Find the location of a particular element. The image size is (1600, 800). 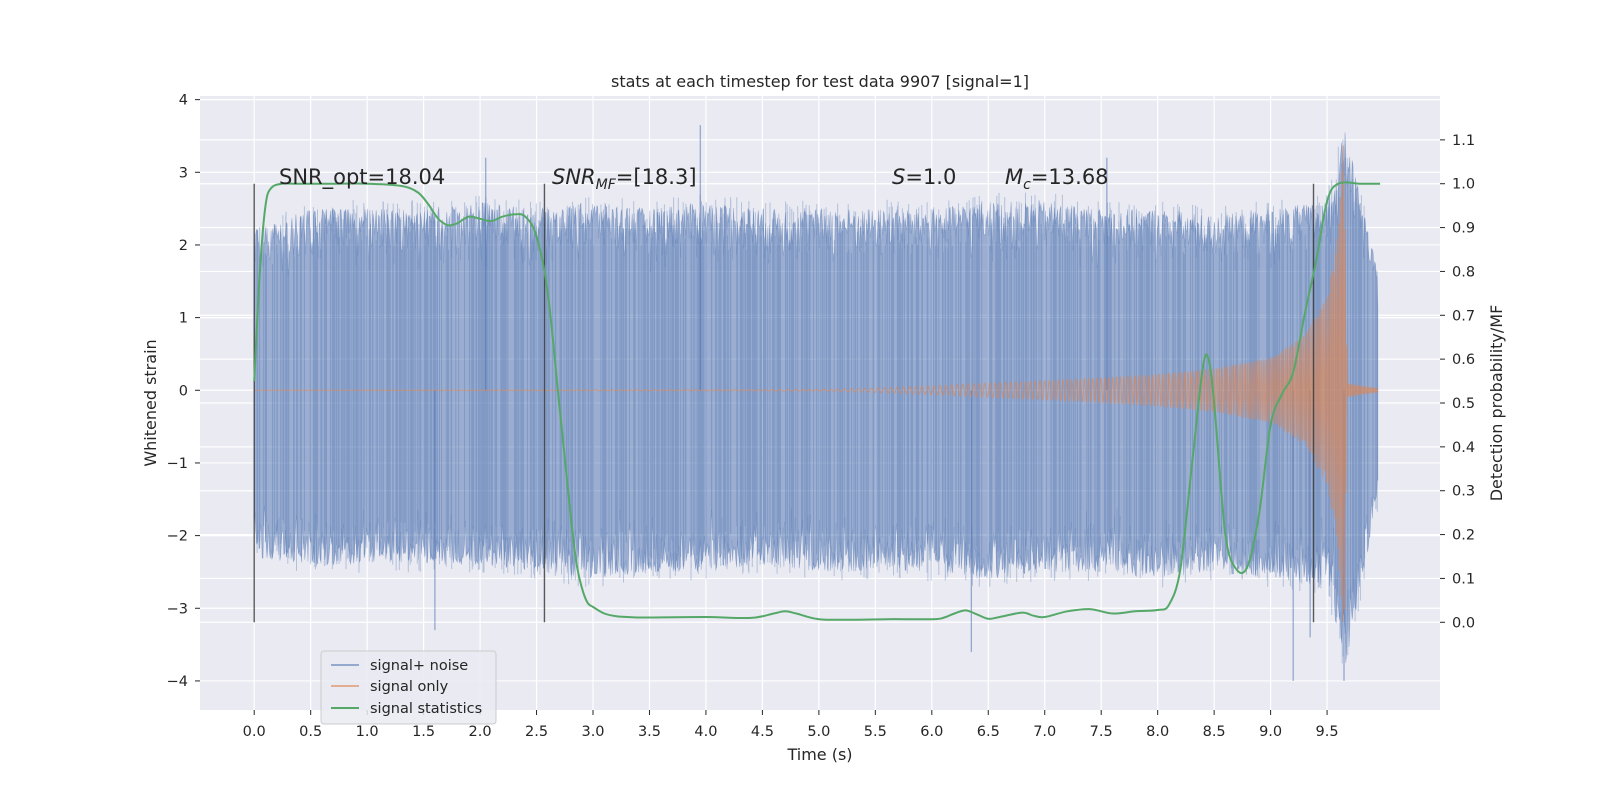

x-tick-label: 7.5 is located at coordinates (1101, 732).